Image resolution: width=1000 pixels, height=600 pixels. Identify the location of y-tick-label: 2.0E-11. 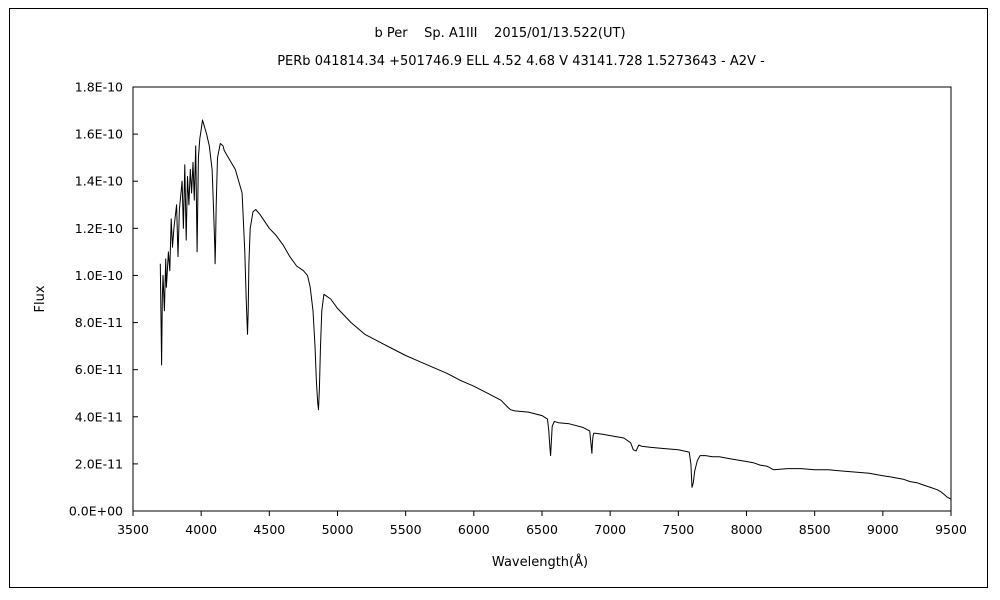
(99, 463).